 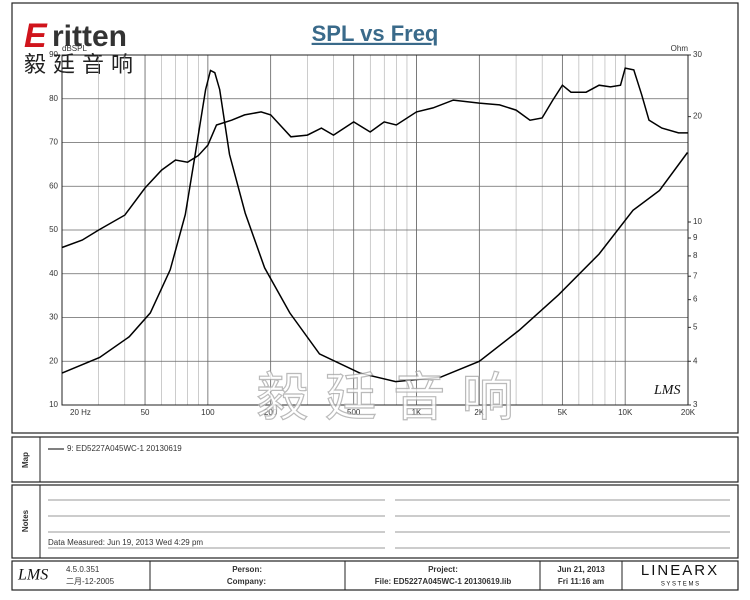 I want to click on footer-logo: LMS, so click(x=32, y=575).